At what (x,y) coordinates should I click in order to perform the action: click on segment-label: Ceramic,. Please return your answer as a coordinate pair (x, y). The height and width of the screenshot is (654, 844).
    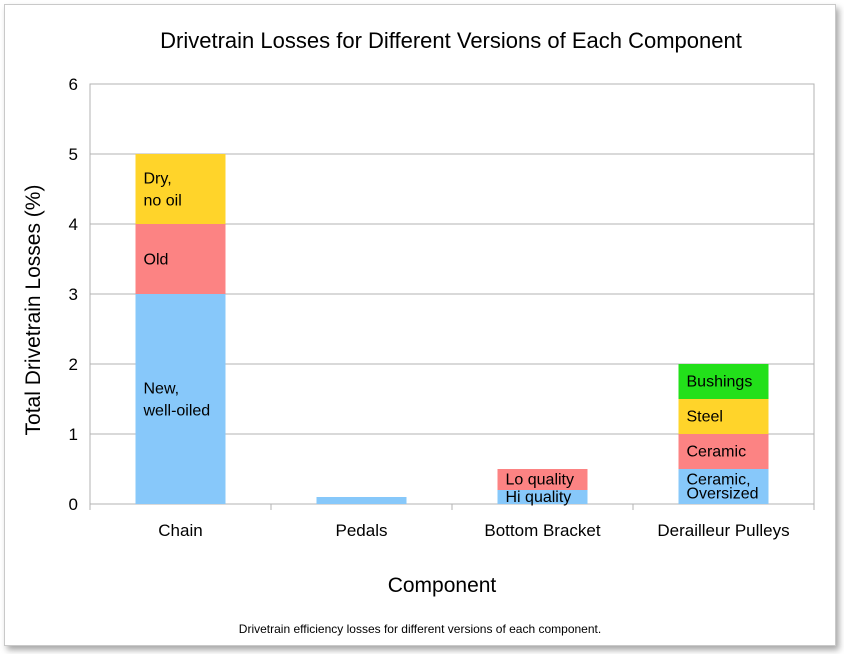
    Looking at the image, I should click on (719, 479).